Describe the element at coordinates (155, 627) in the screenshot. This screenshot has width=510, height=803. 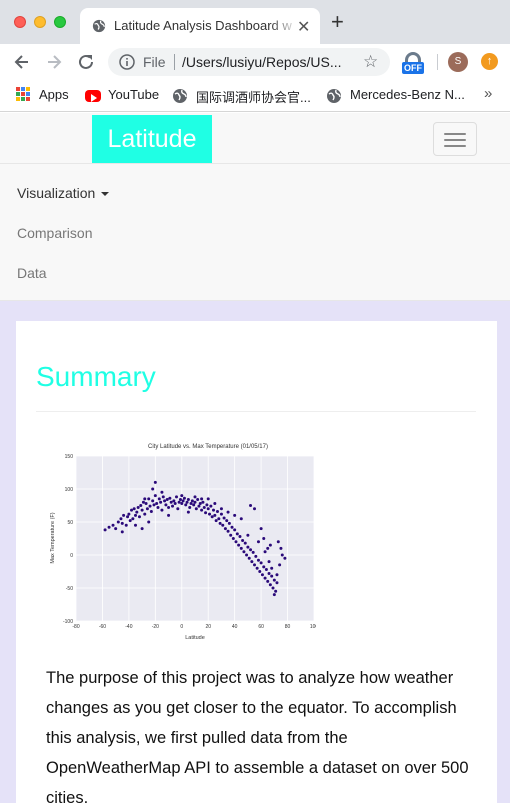
I see `x-tick-label: -20` at that location.